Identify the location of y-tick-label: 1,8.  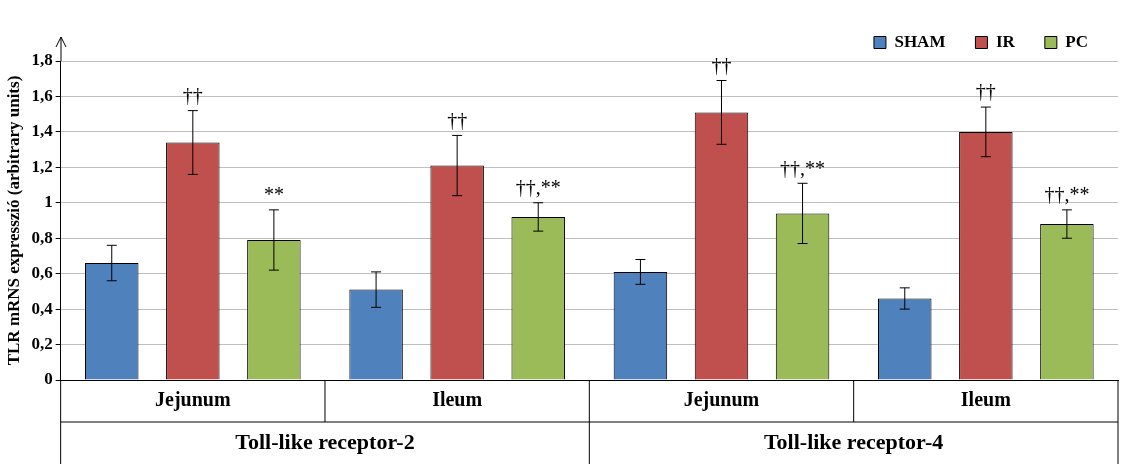
(42, 60).